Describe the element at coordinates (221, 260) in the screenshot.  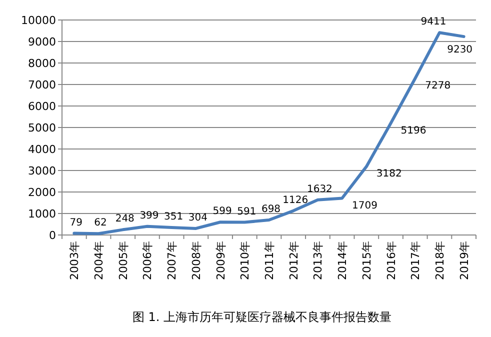
I see `x-tick-label: 2009年` at that location.